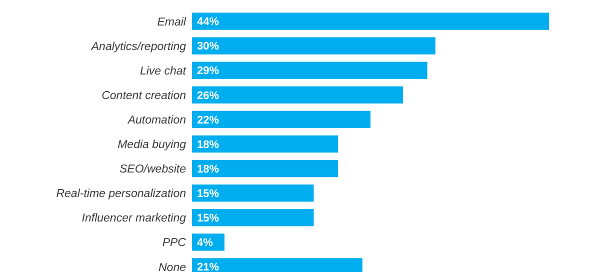 The image size is (600, 272). Describe the element at coordinates (163, 71) in the screenshot. I see `y-tick-label: Live chat` at that location.